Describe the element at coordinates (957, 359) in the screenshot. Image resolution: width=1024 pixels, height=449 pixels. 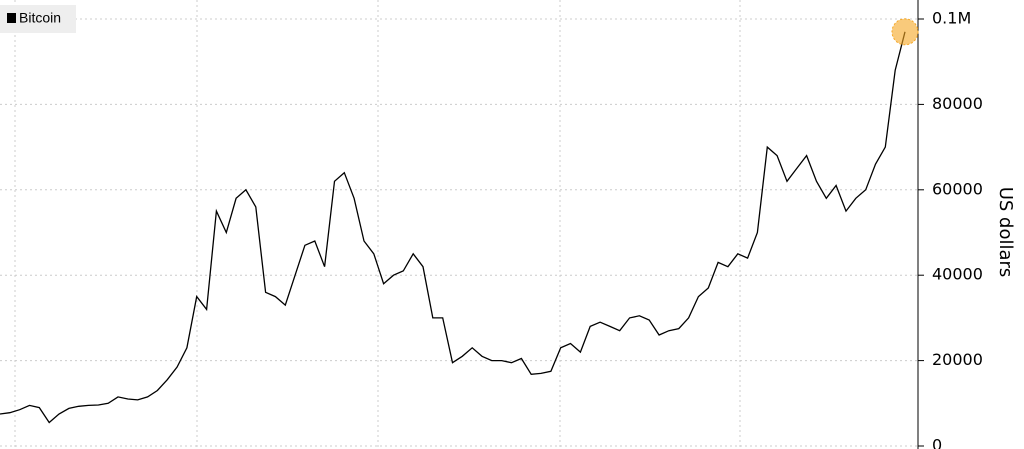
I see `y-tick-label: 20000` at that location.